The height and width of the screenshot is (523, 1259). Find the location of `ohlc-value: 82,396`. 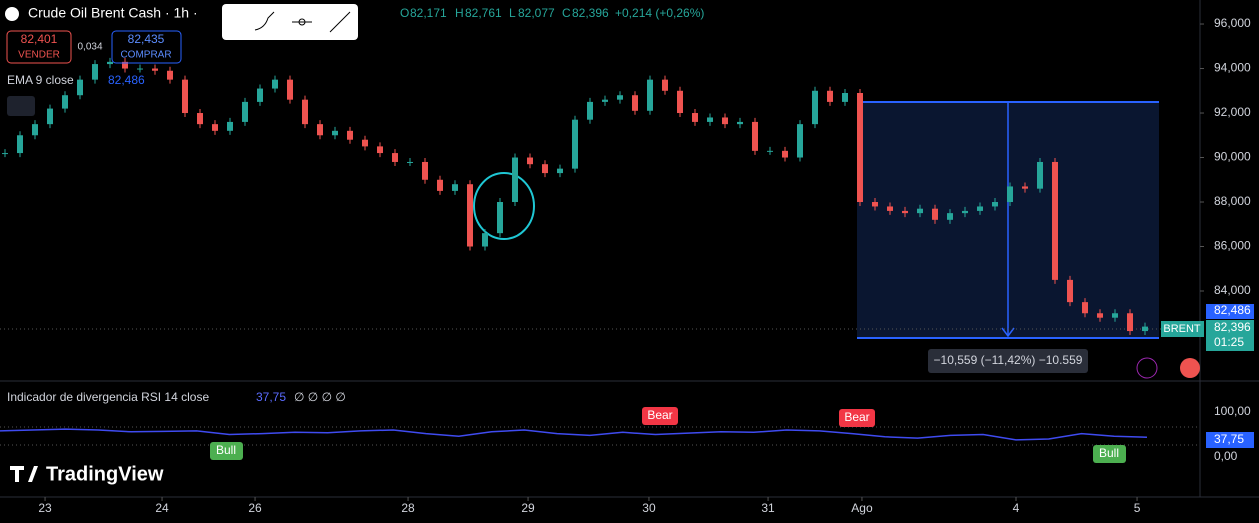

ohlc-value: 82,396 is located at coordinates (590, 13).